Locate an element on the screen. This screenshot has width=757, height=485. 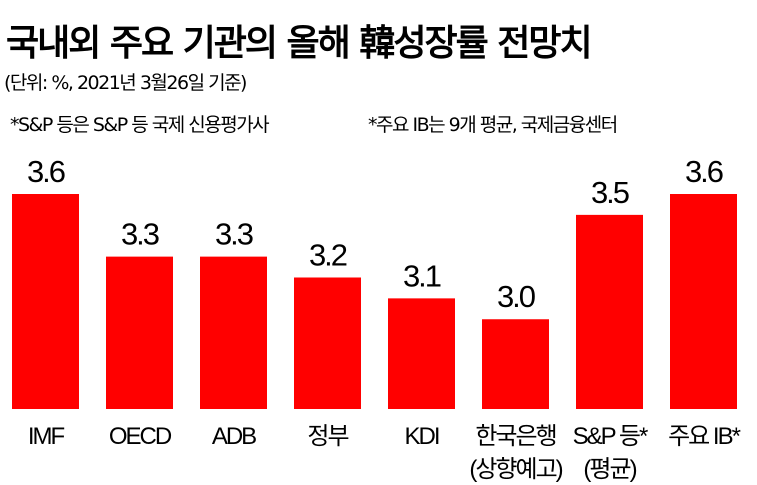
category-label: ADB is located at coordinates (234, 436).